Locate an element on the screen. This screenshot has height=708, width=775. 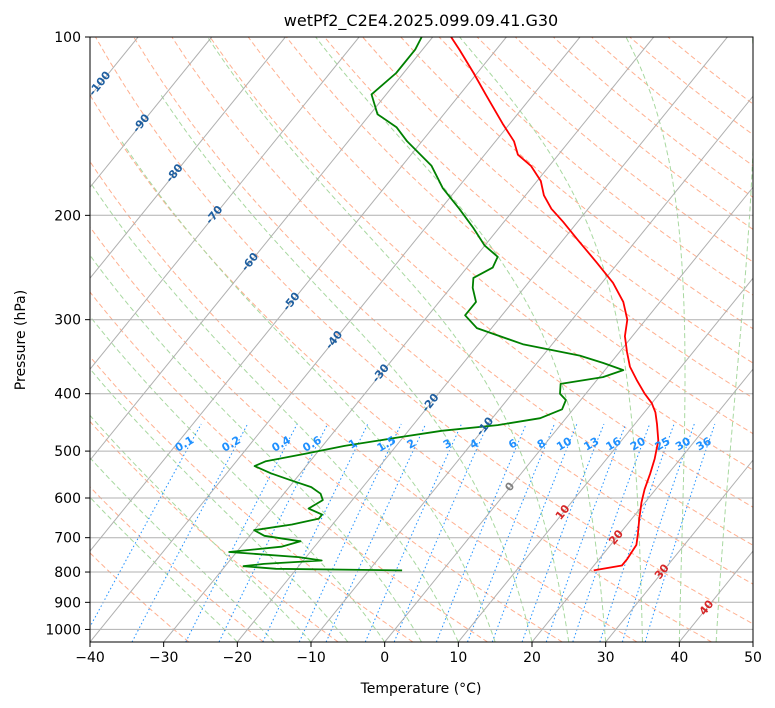
chart-title: wetPf2_C2E4.2025.099.09.41.G30 is located at coordinates (421, 21).